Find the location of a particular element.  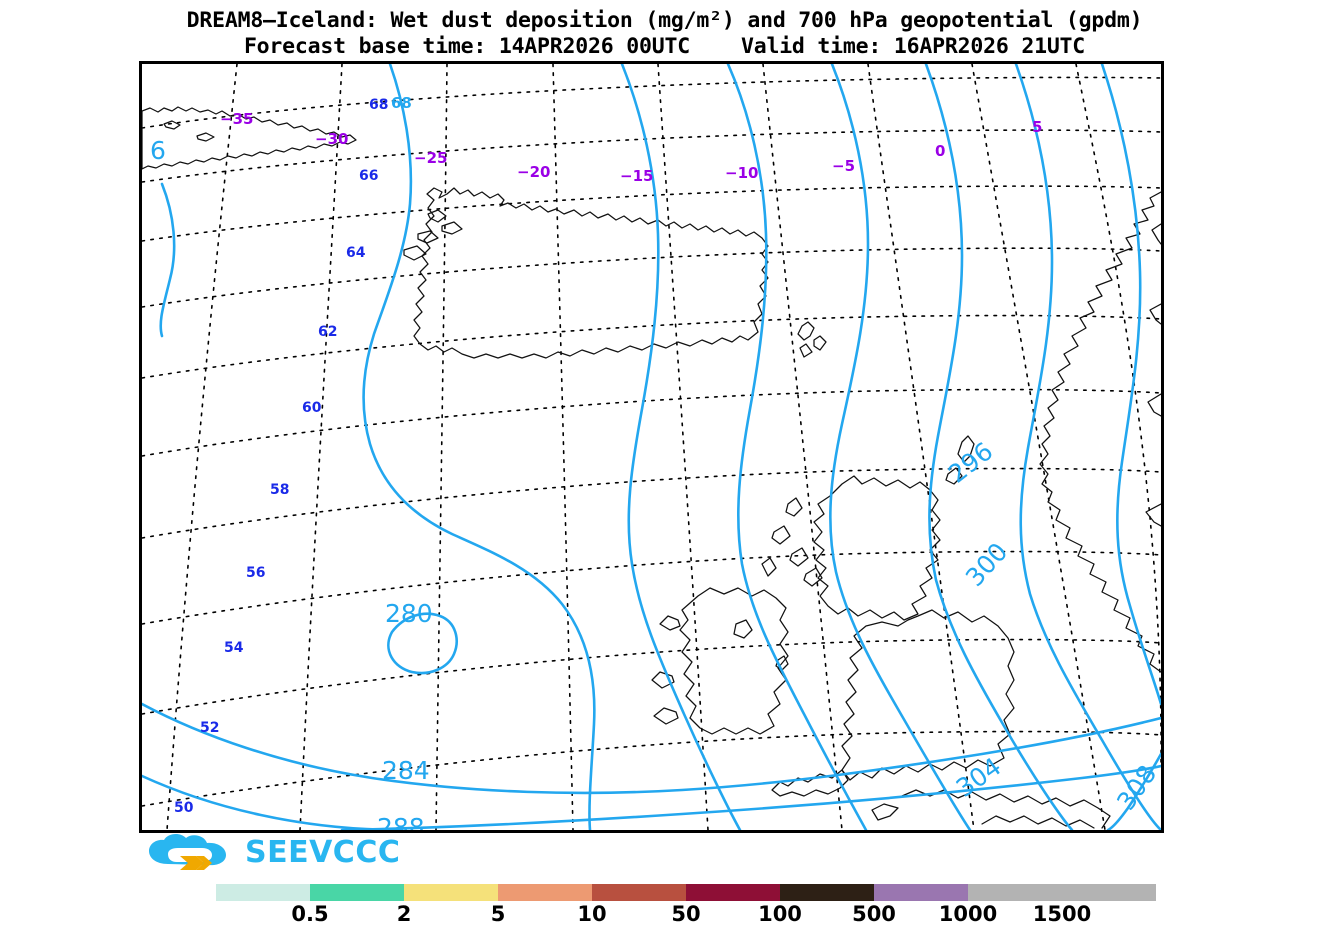

lat-label-50: 50 is located at coordinates (184, 808).